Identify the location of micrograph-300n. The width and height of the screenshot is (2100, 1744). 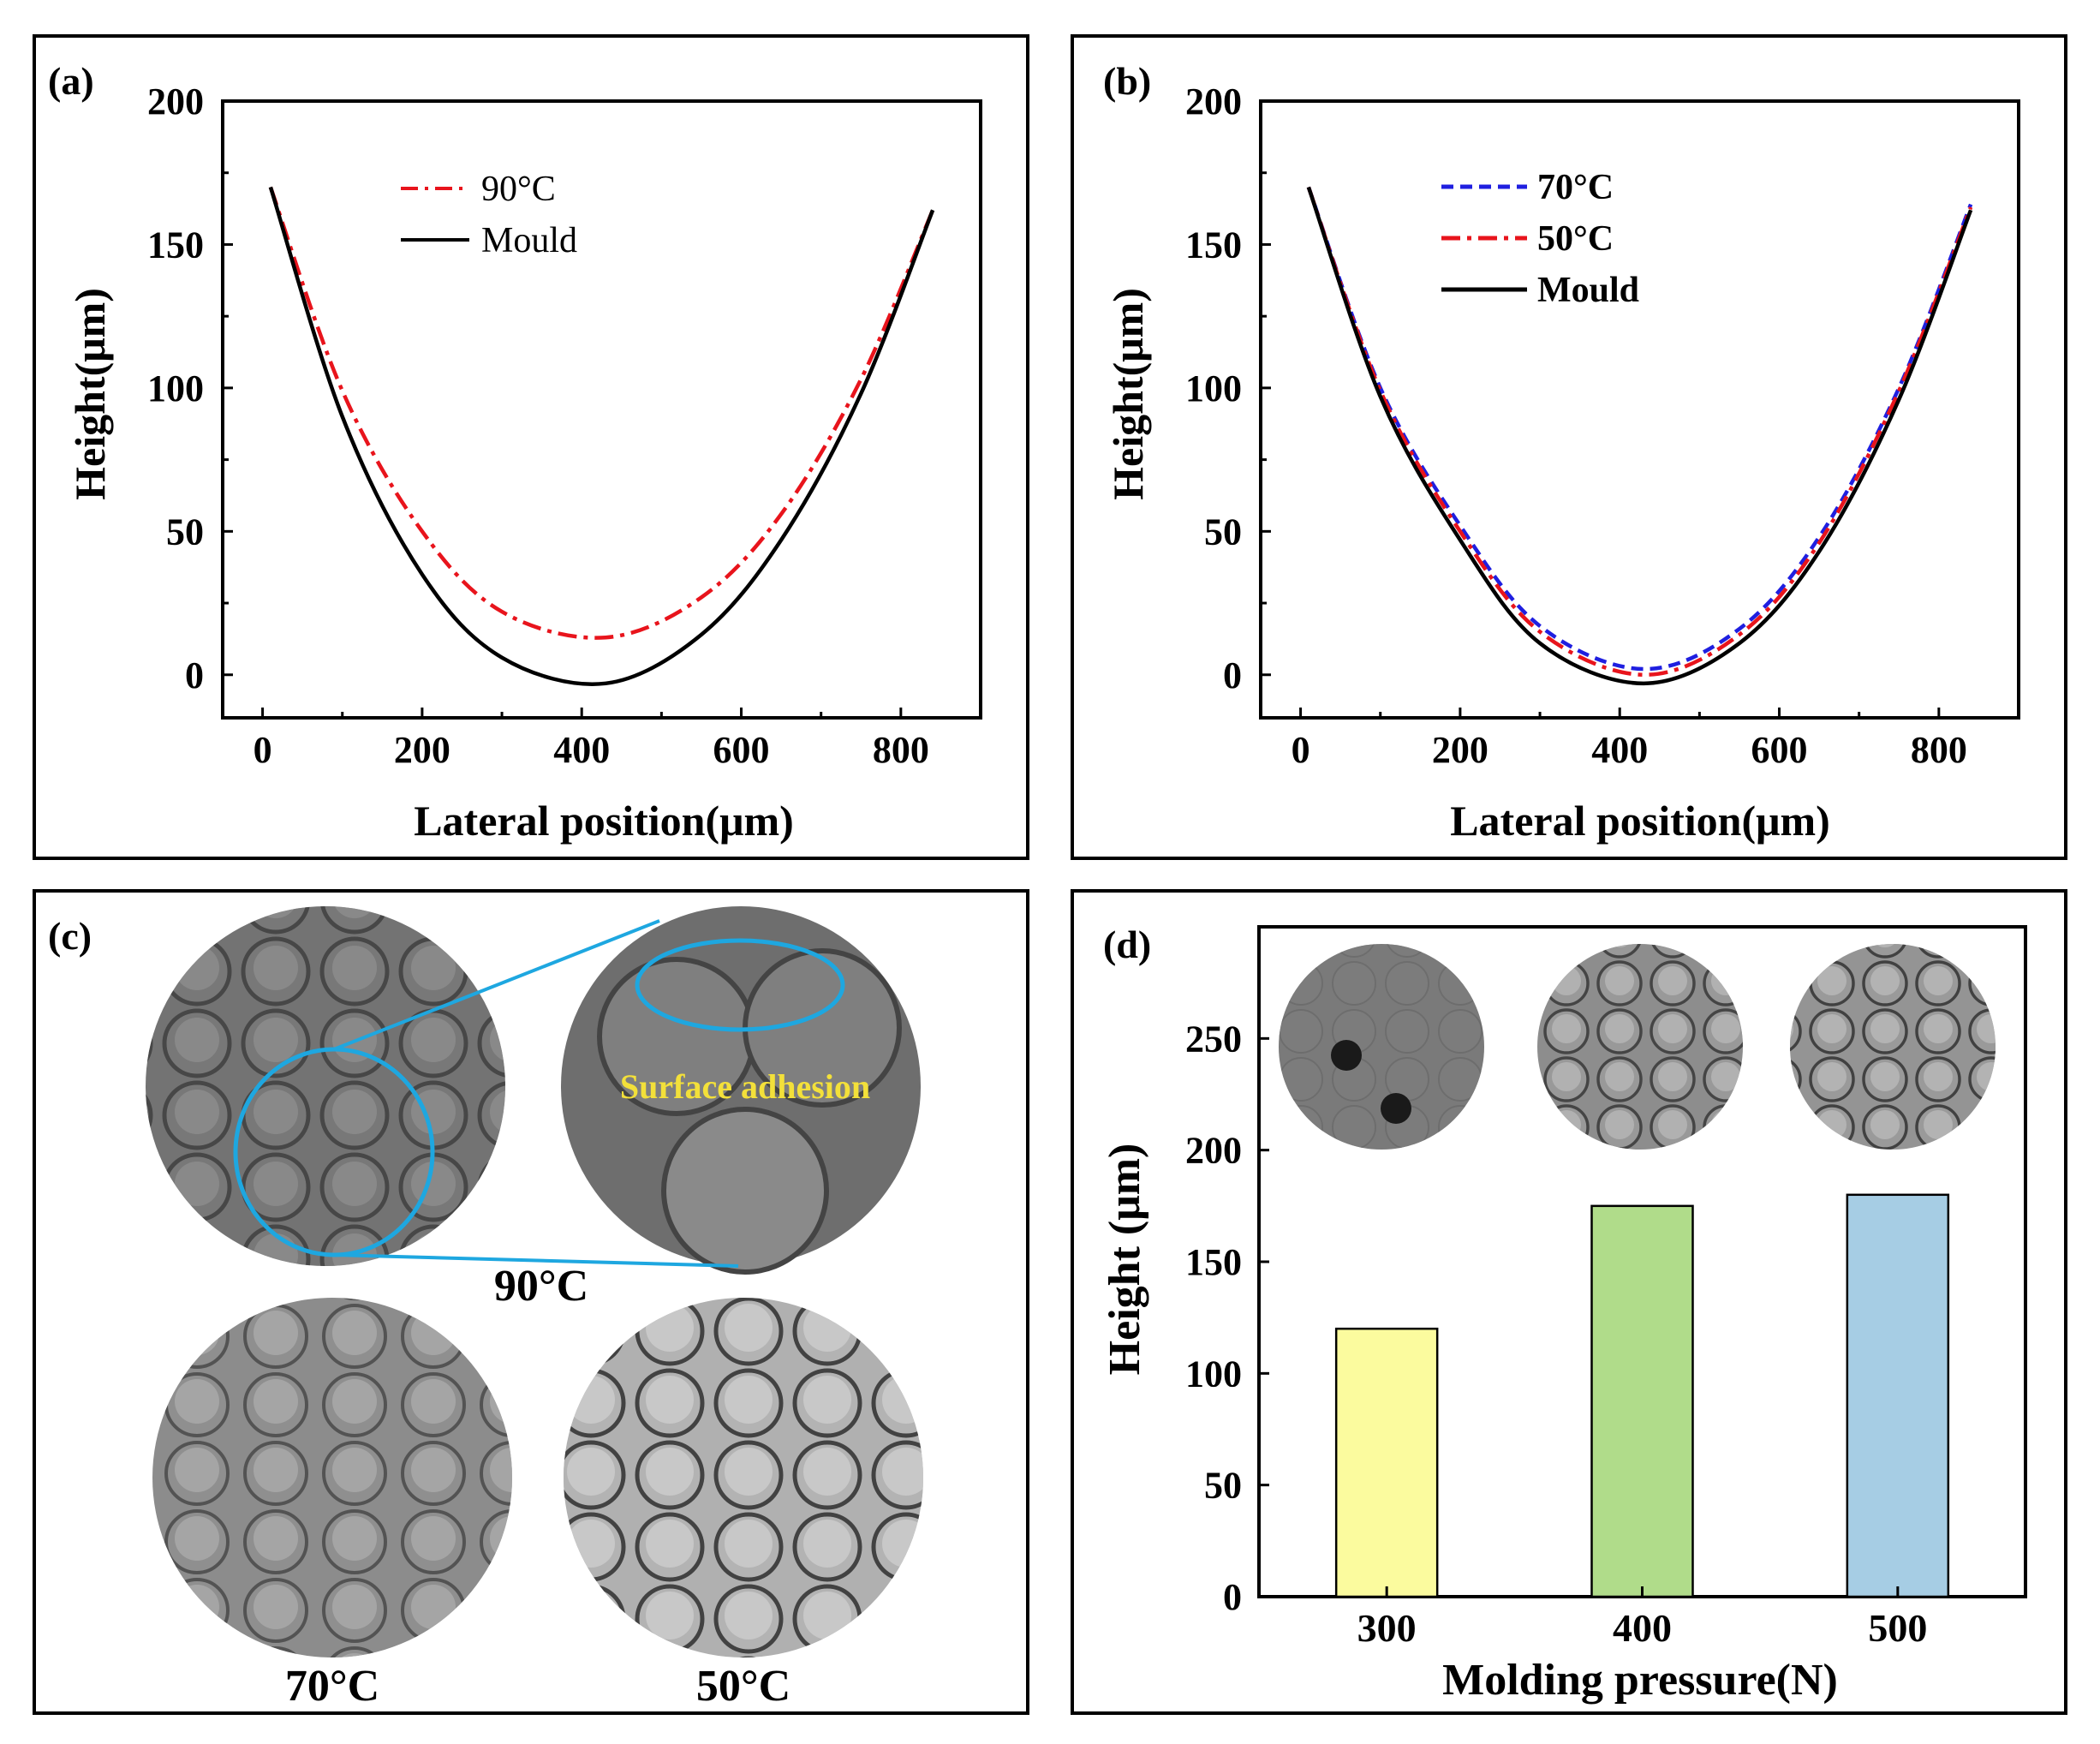
(1381, 1047).